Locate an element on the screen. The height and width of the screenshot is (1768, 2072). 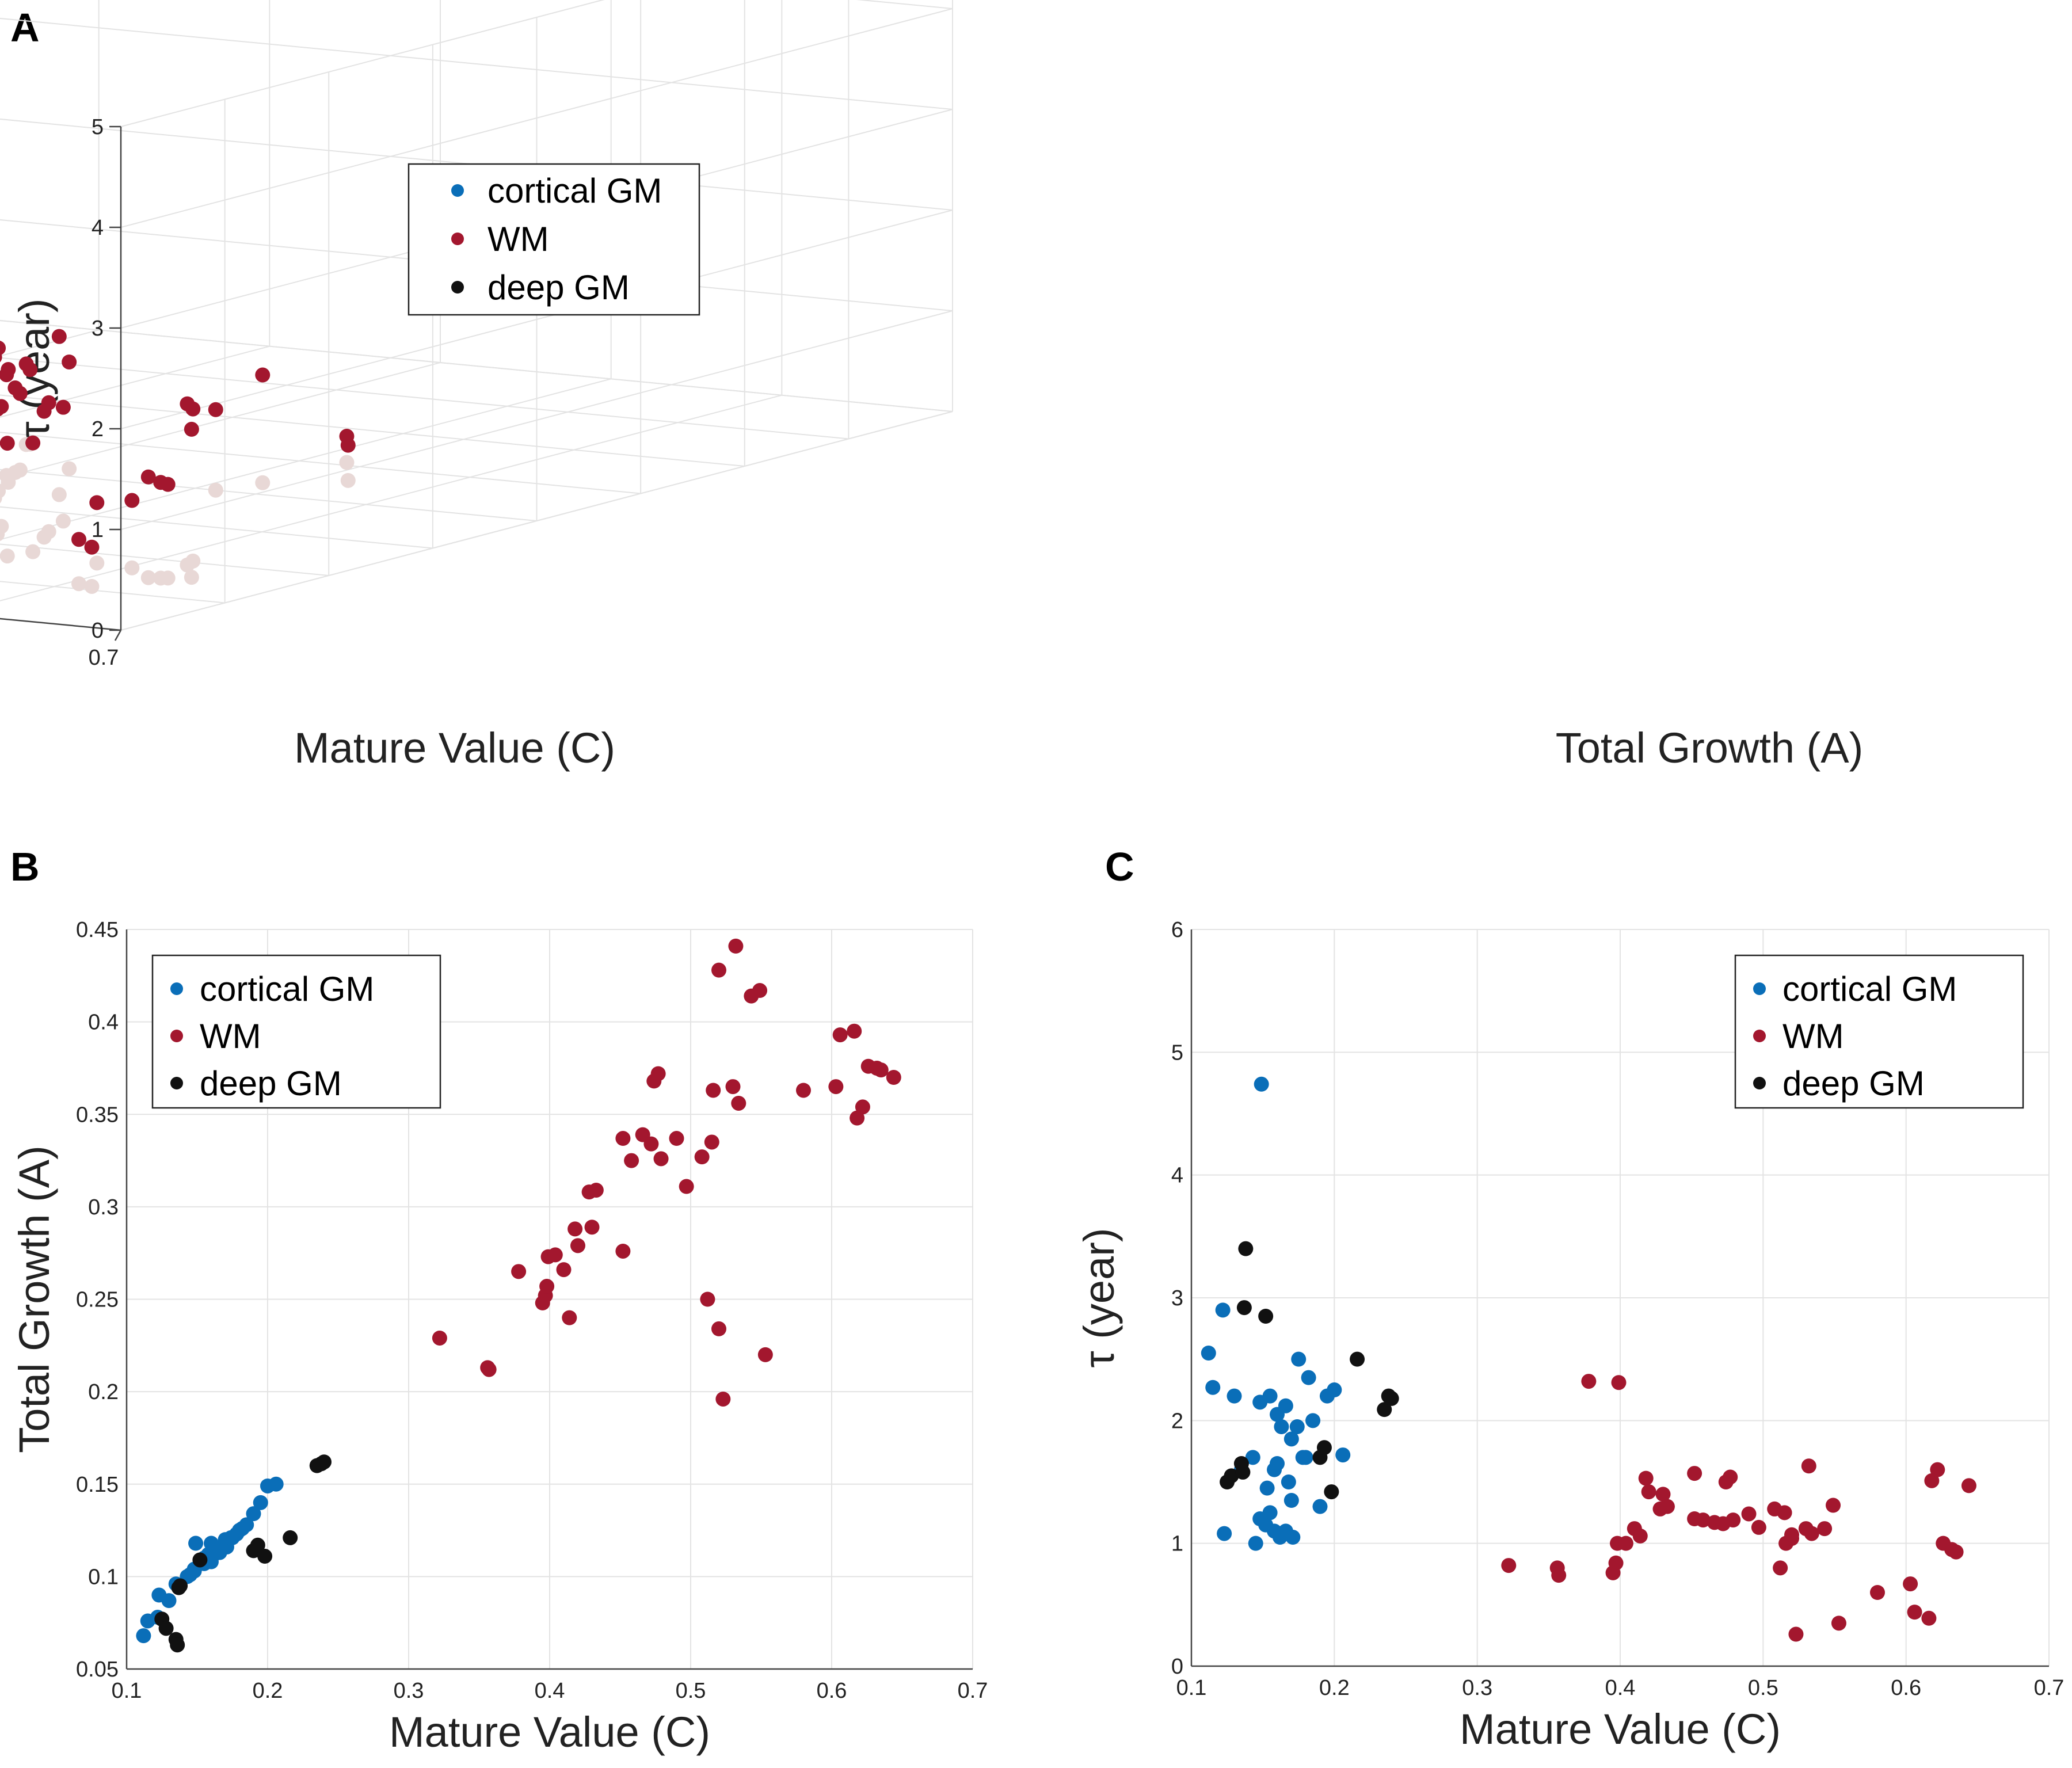
panel-b-y-tick: 0.45 is located at coordinates (98, 930).